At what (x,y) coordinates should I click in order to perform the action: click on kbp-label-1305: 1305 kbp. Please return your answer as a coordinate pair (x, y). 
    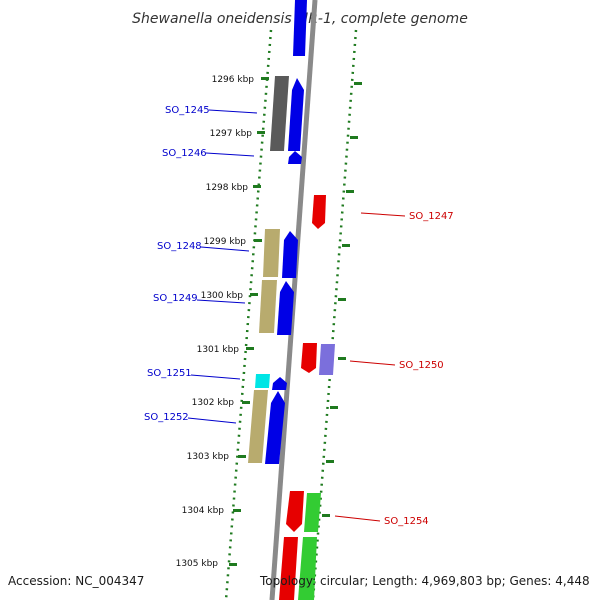
    Looking at the image, I should click on (197, 564).